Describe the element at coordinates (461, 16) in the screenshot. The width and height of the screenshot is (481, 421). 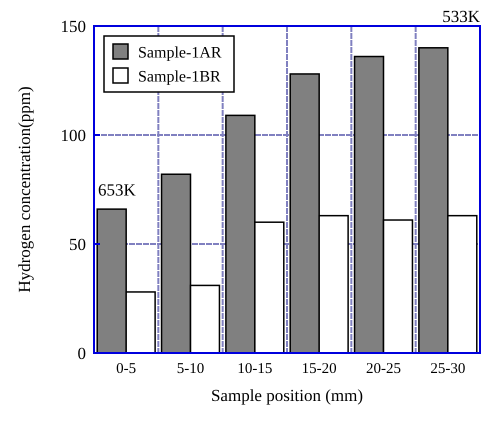
I see `annotation: 533K` at that location.